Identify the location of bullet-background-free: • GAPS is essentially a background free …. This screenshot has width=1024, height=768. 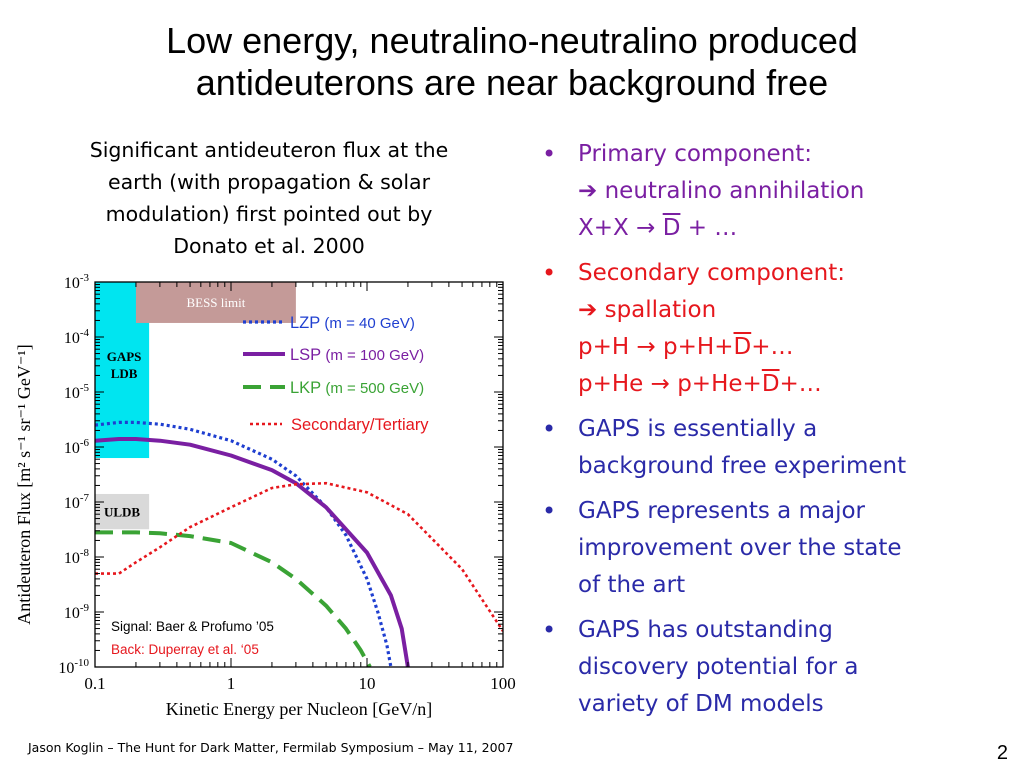
(778, 448).